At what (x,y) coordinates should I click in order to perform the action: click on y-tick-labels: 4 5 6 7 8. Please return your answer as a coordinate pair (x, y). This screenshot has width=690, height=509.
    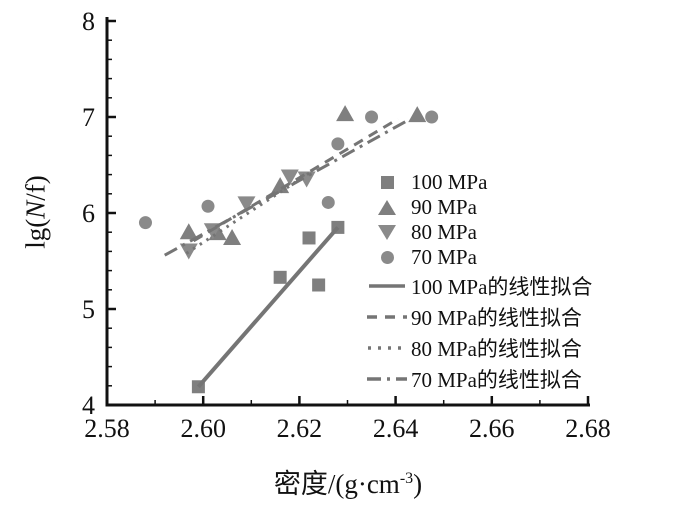
    Looking at the image, I should click on (88, 213).